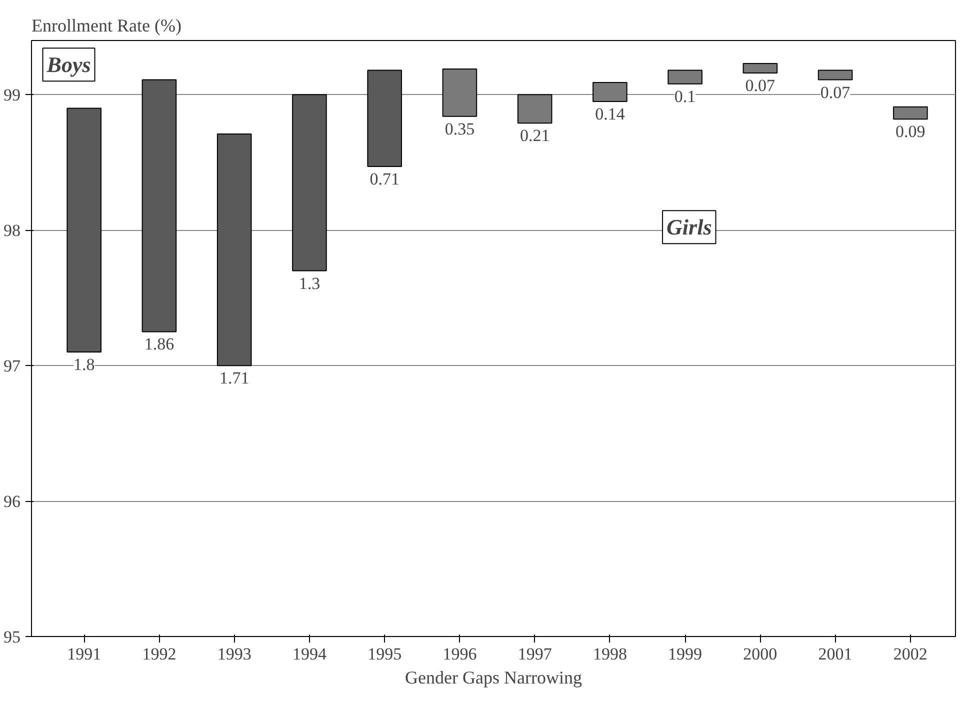 The height and width of the screenshot is (704, 969). What do you see at coordinates (385, 654) in the screenshot?
I see `x-tick-label: 1995` at bounding box center [385, 654].